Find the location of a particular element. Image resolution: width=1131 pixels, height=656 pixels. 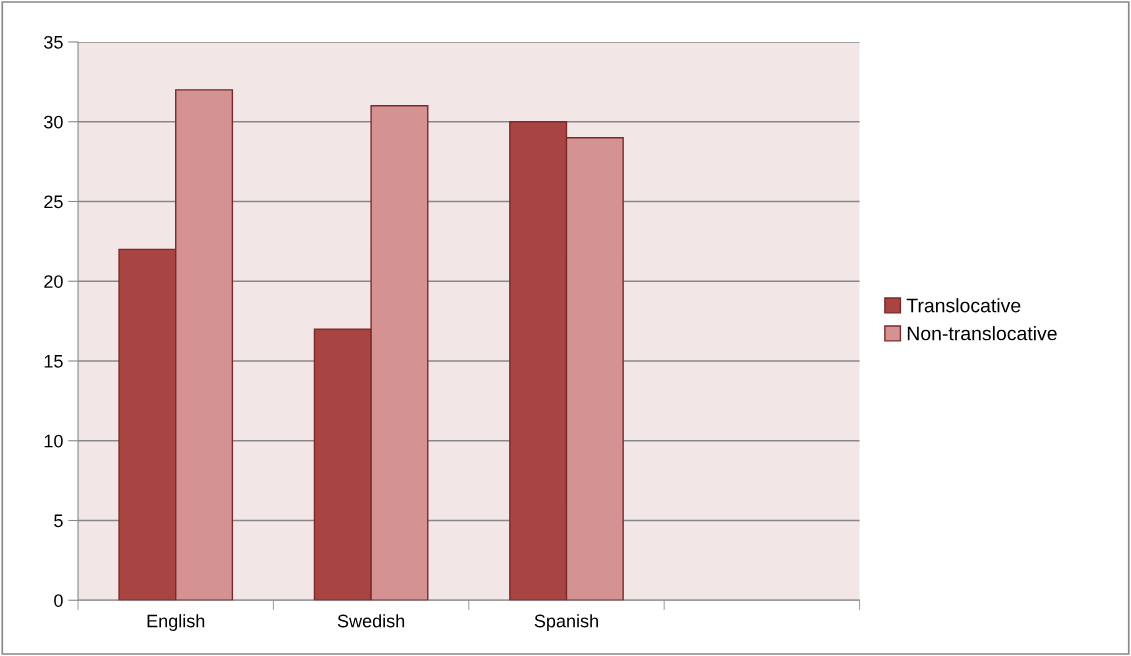

y-tick-label: 25 is located at coordinates (53, 202).